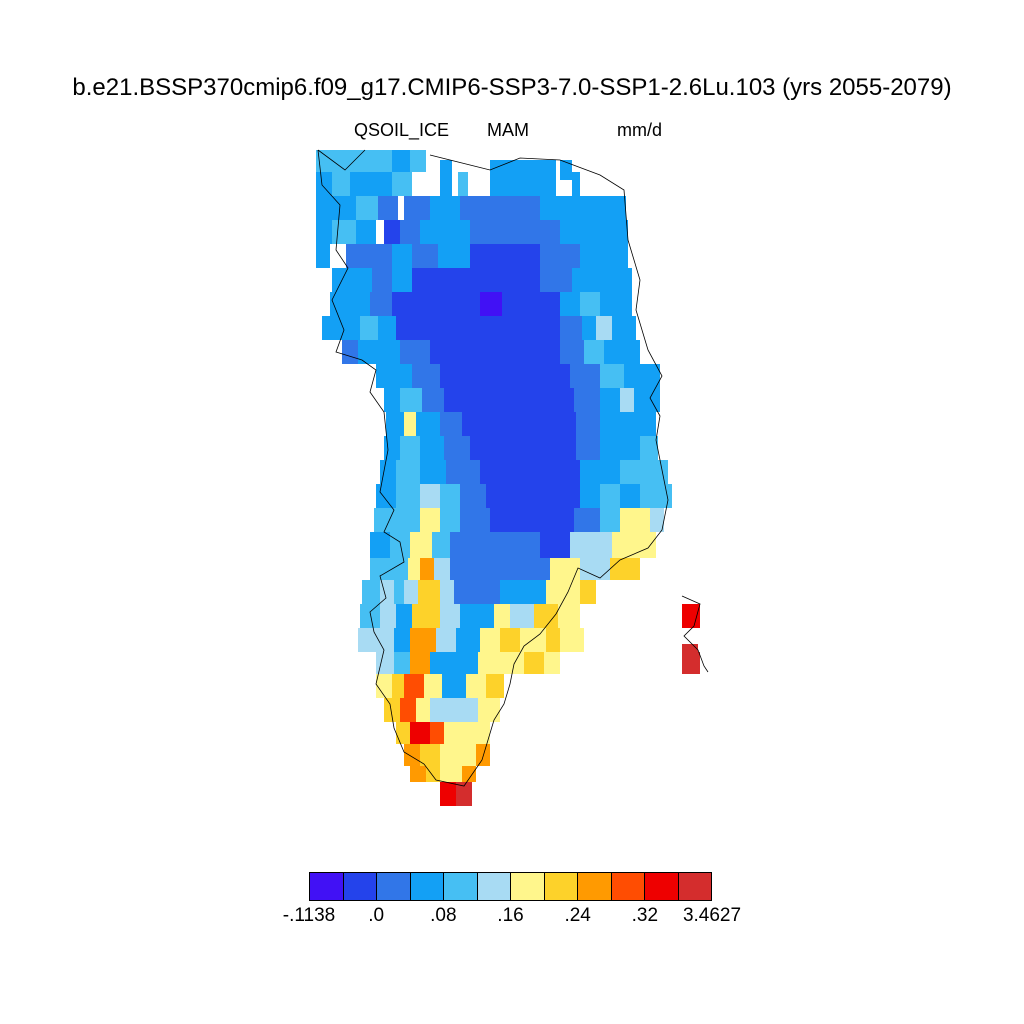 This screenshot has height=1024, width=1024. Describe the element at coordinates (341, 160) in the screenshot. I see `coastline-north-island` at that location.